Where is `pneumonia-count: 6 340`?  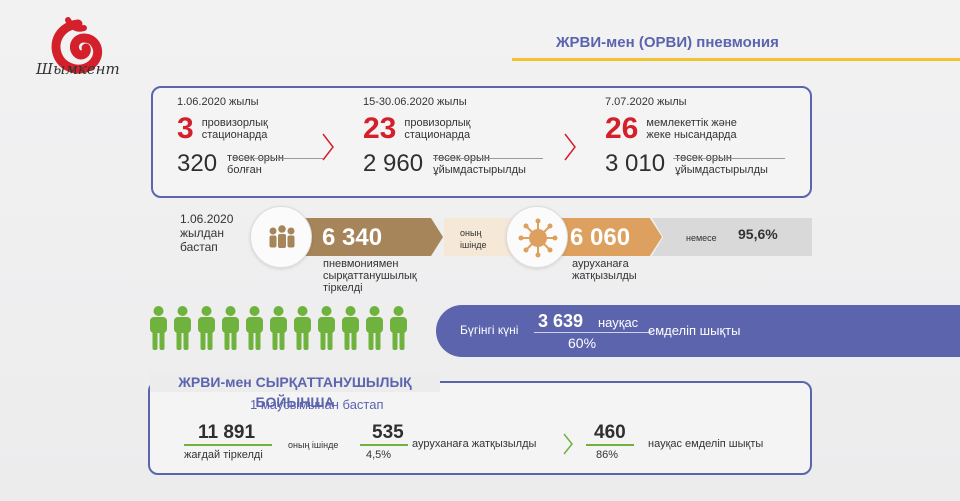
pneumonia-count: 6 340 is located at coordinates (352, 237).